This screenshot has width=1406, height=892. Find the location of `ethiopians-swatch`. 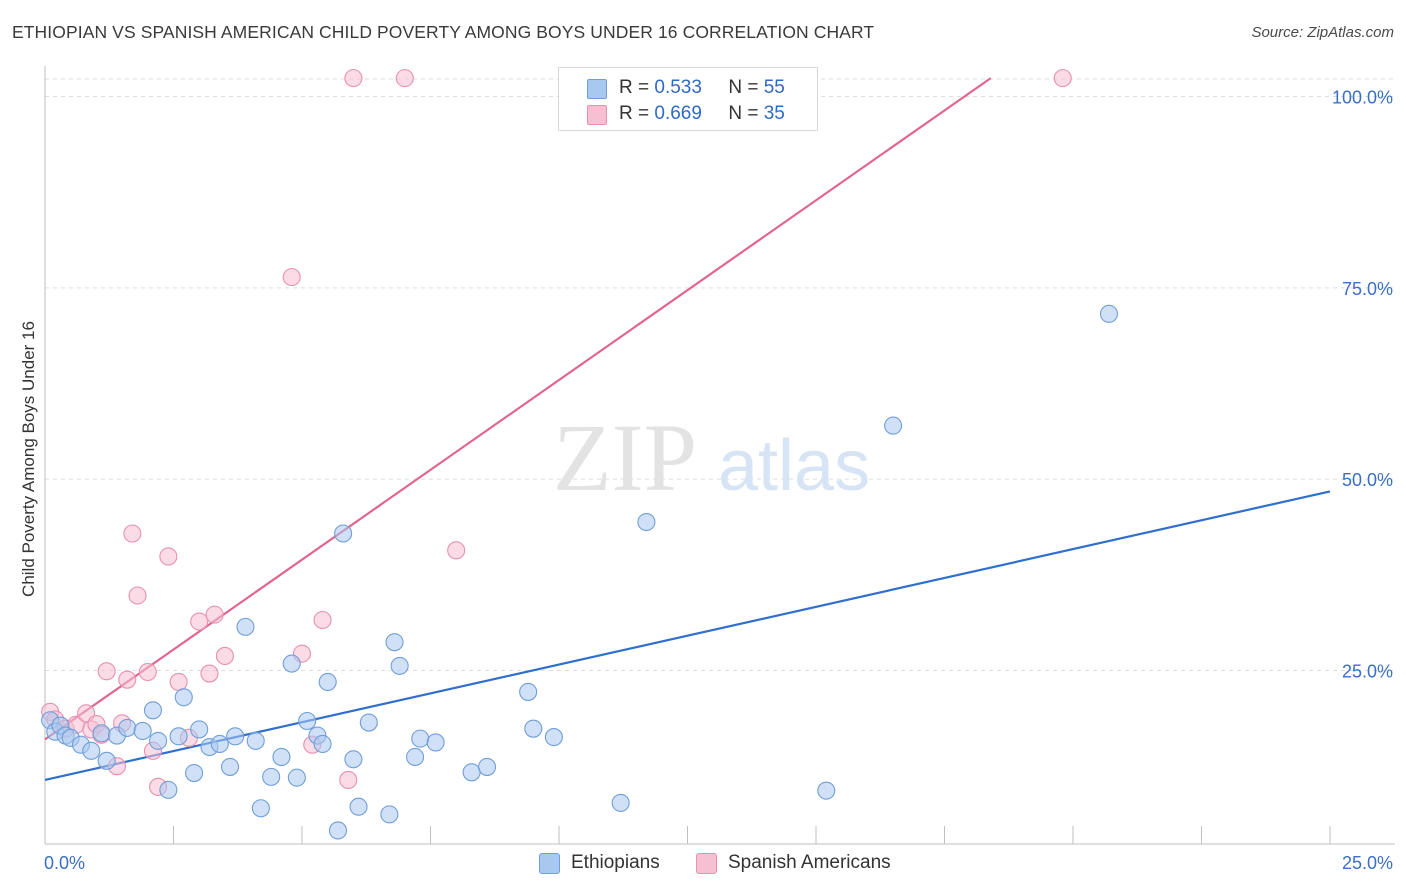

ethiopians-swatch is located at coordinates (597, 89).